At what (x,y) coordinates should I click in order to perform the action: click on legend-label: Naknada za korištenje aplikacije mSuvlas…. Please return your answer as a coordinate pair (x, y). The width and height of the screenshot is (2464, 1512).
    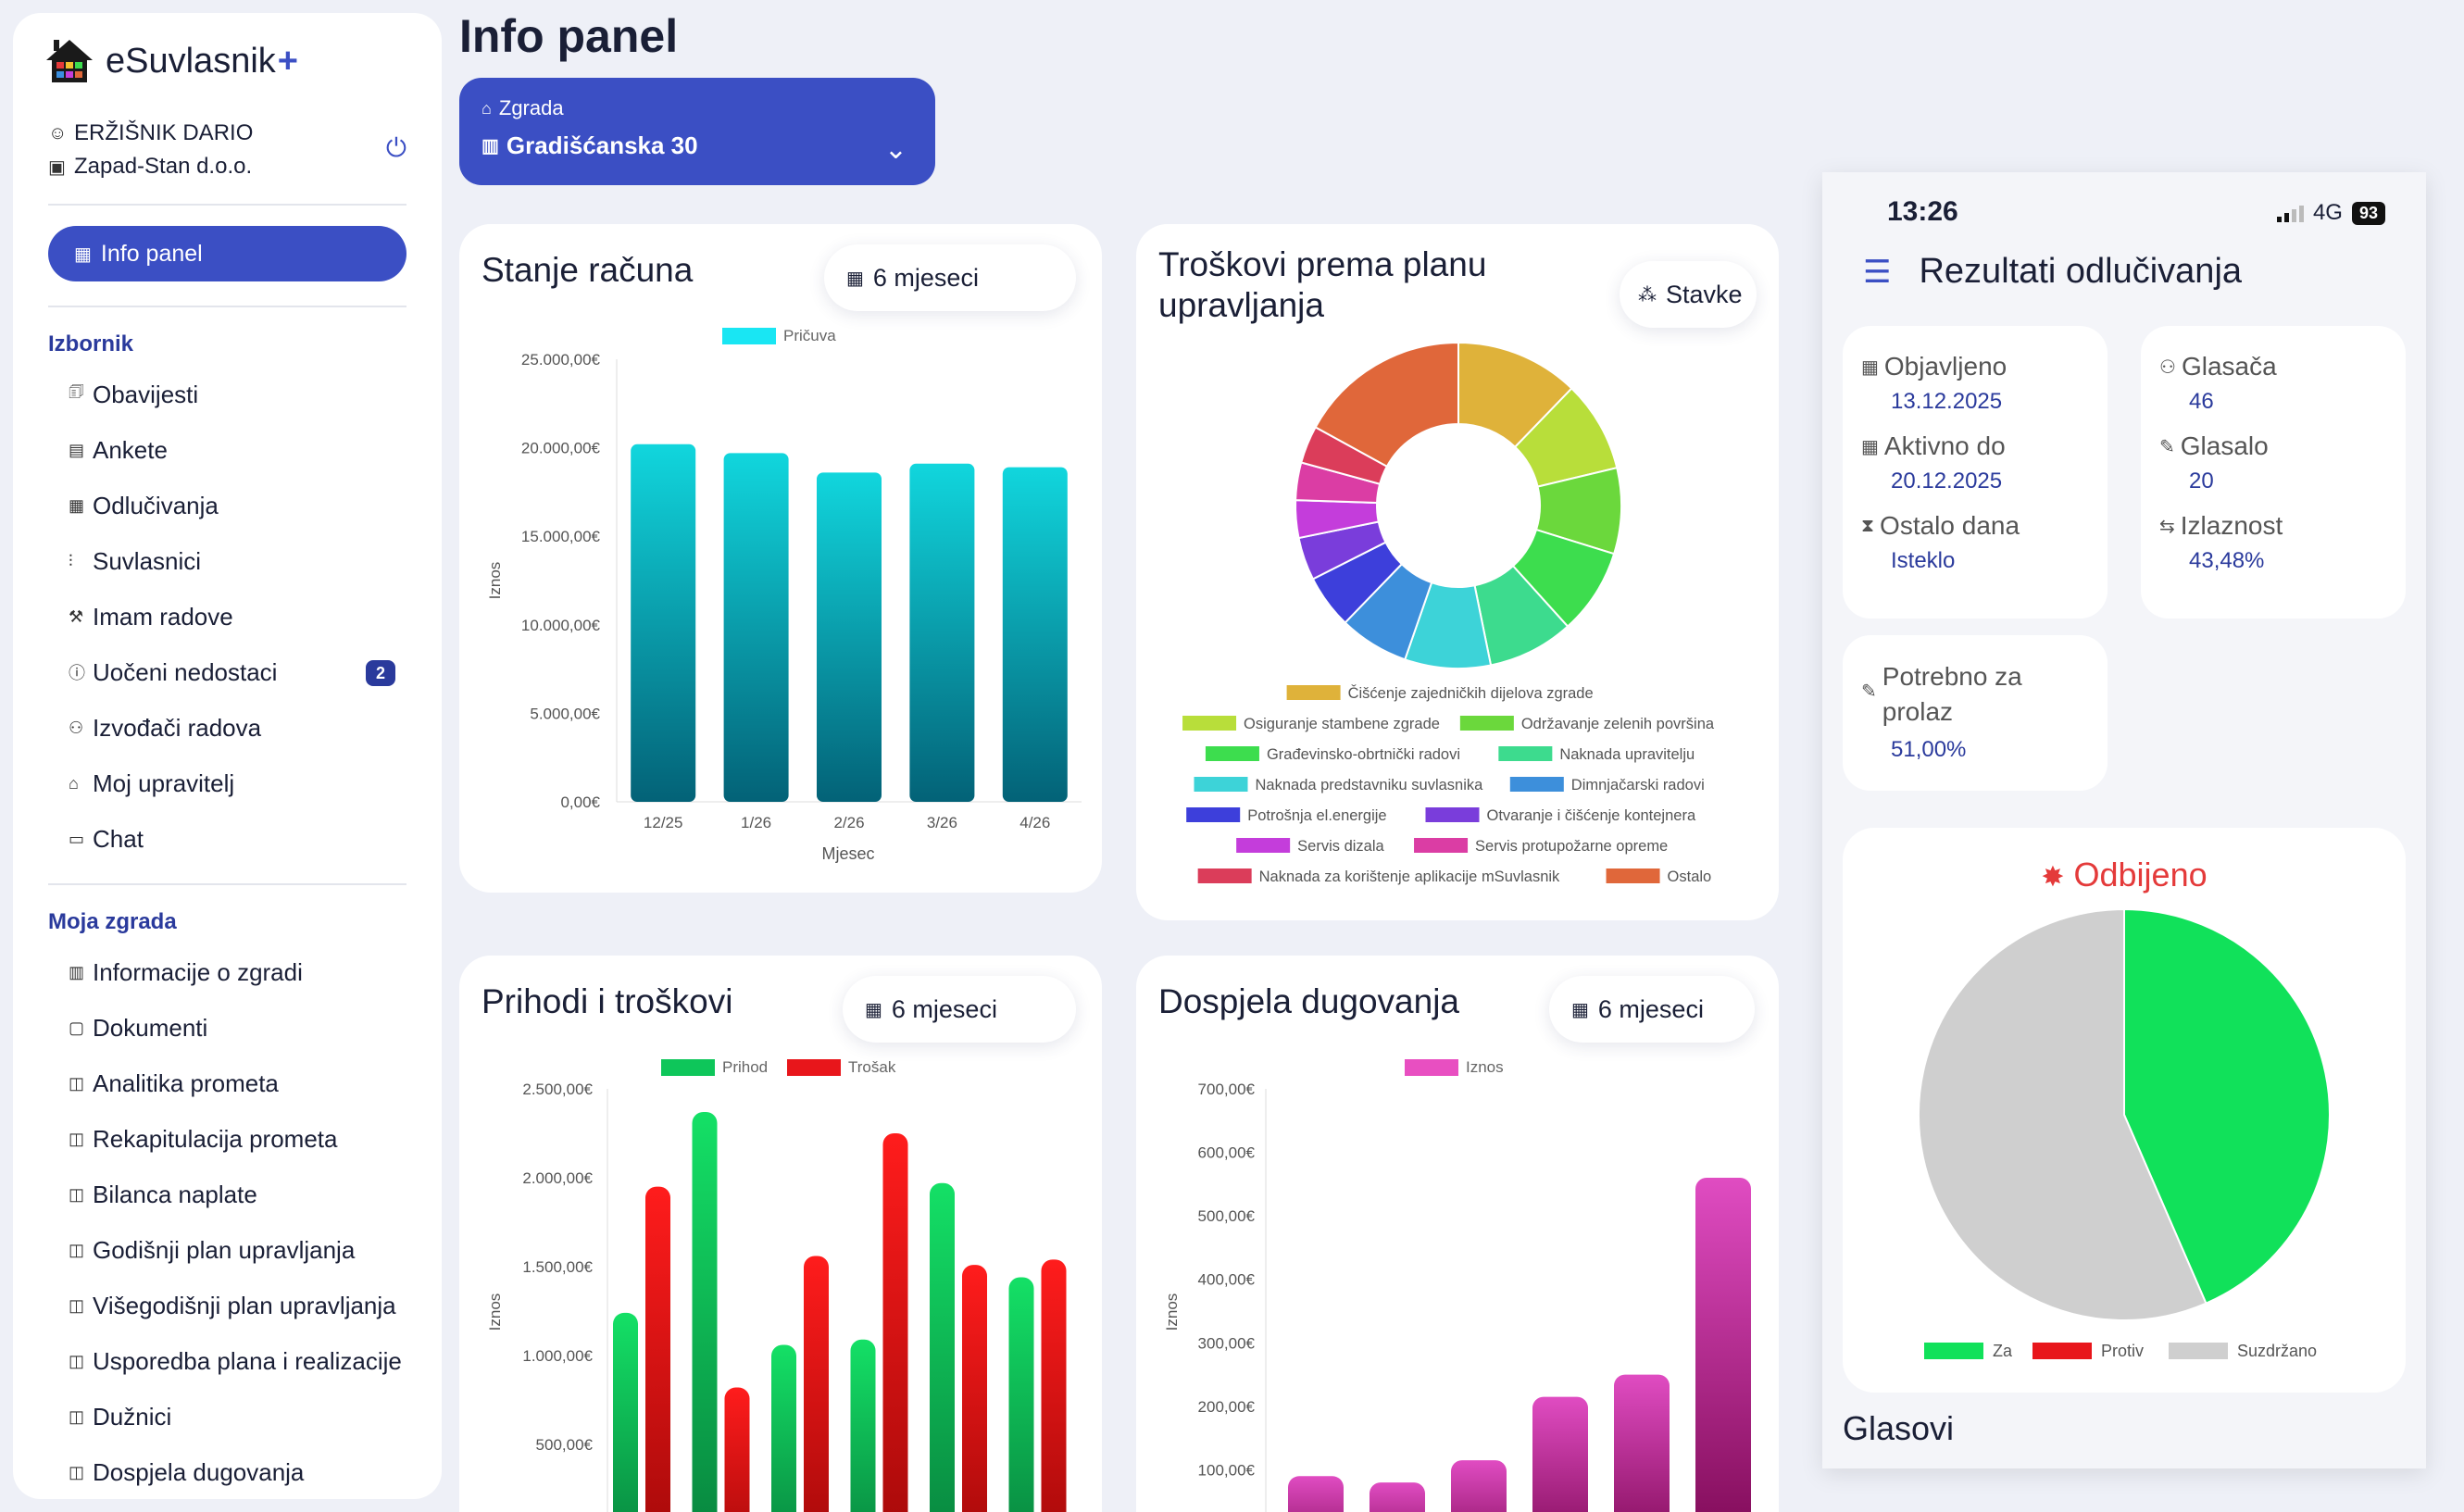
    Looking at the image, I should click on (1409, 877).